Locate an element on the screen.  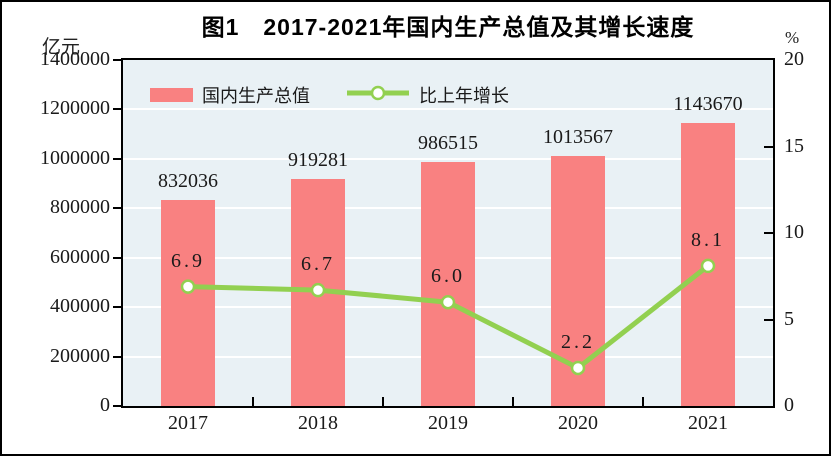
legend-line-swatch-icon is located at coordinates (378, 95).